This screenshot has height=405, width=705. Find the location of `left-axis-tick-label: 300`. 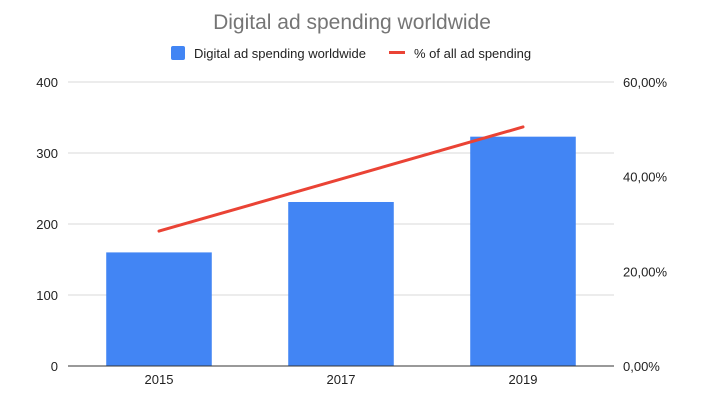

left-axis-tick-label: 300 is located at coordinates (47, 153).